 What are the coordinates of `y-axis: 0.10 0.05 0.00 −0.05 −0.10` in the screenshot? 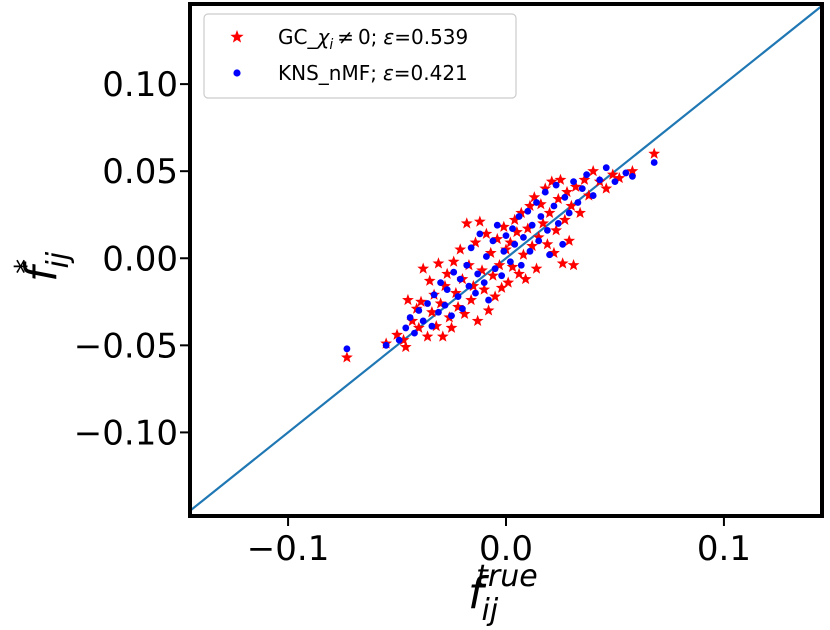 It's located at (131, 259).